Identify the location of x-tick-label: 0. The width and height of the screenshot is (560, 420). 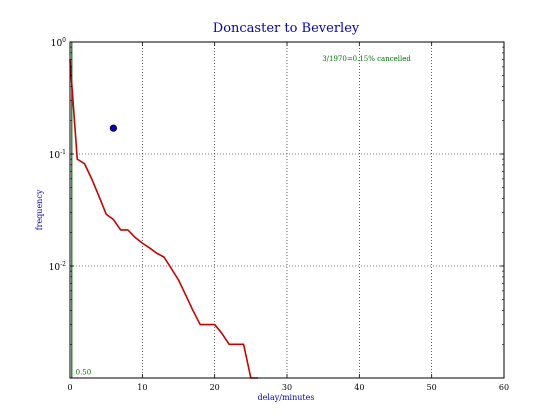
(69, 387).